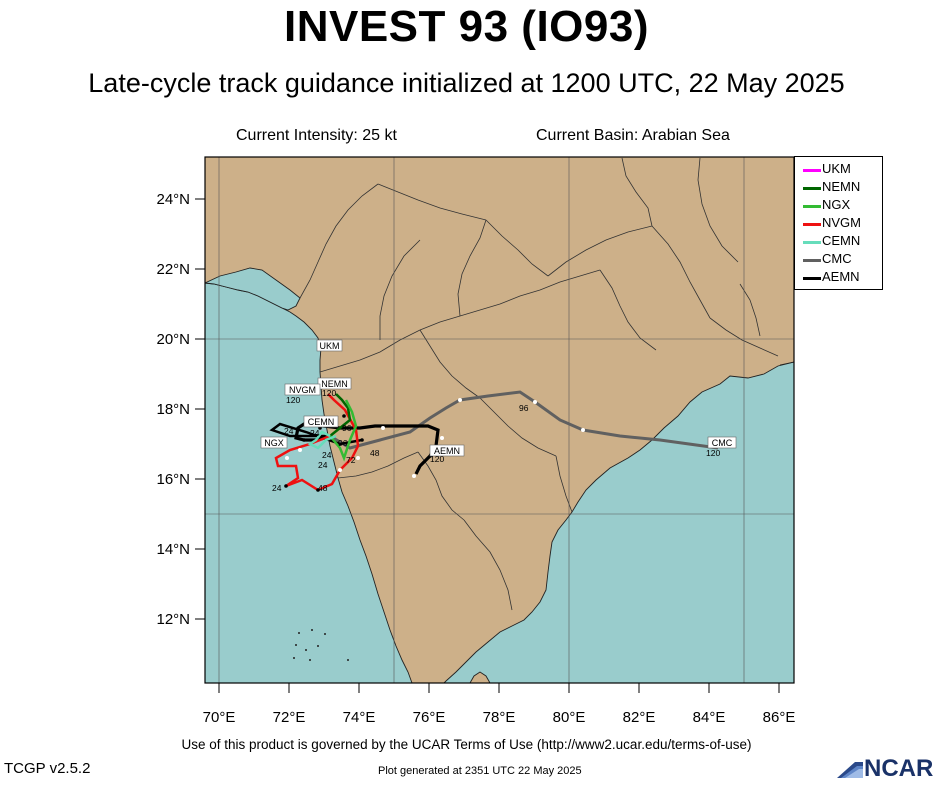 This screenshot has width=933, height=785. What do you see at coordinates (779, 717) in the screenshot?
I see `lon-label: 86°E` at bounding box center [779, 717].